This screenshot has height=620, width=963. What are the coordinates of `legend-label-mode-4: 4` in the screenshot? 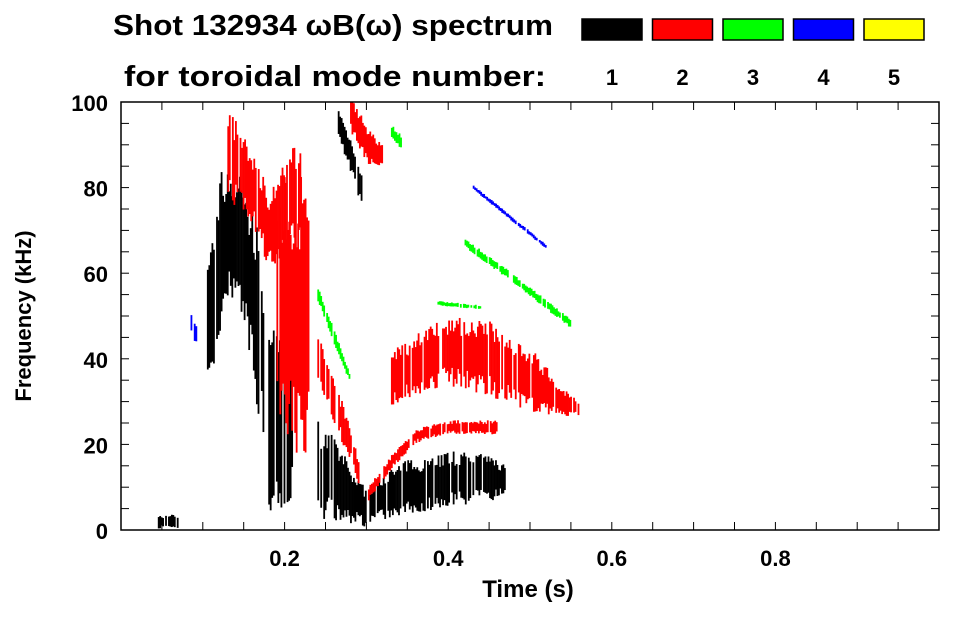 It's located at (823, 77).